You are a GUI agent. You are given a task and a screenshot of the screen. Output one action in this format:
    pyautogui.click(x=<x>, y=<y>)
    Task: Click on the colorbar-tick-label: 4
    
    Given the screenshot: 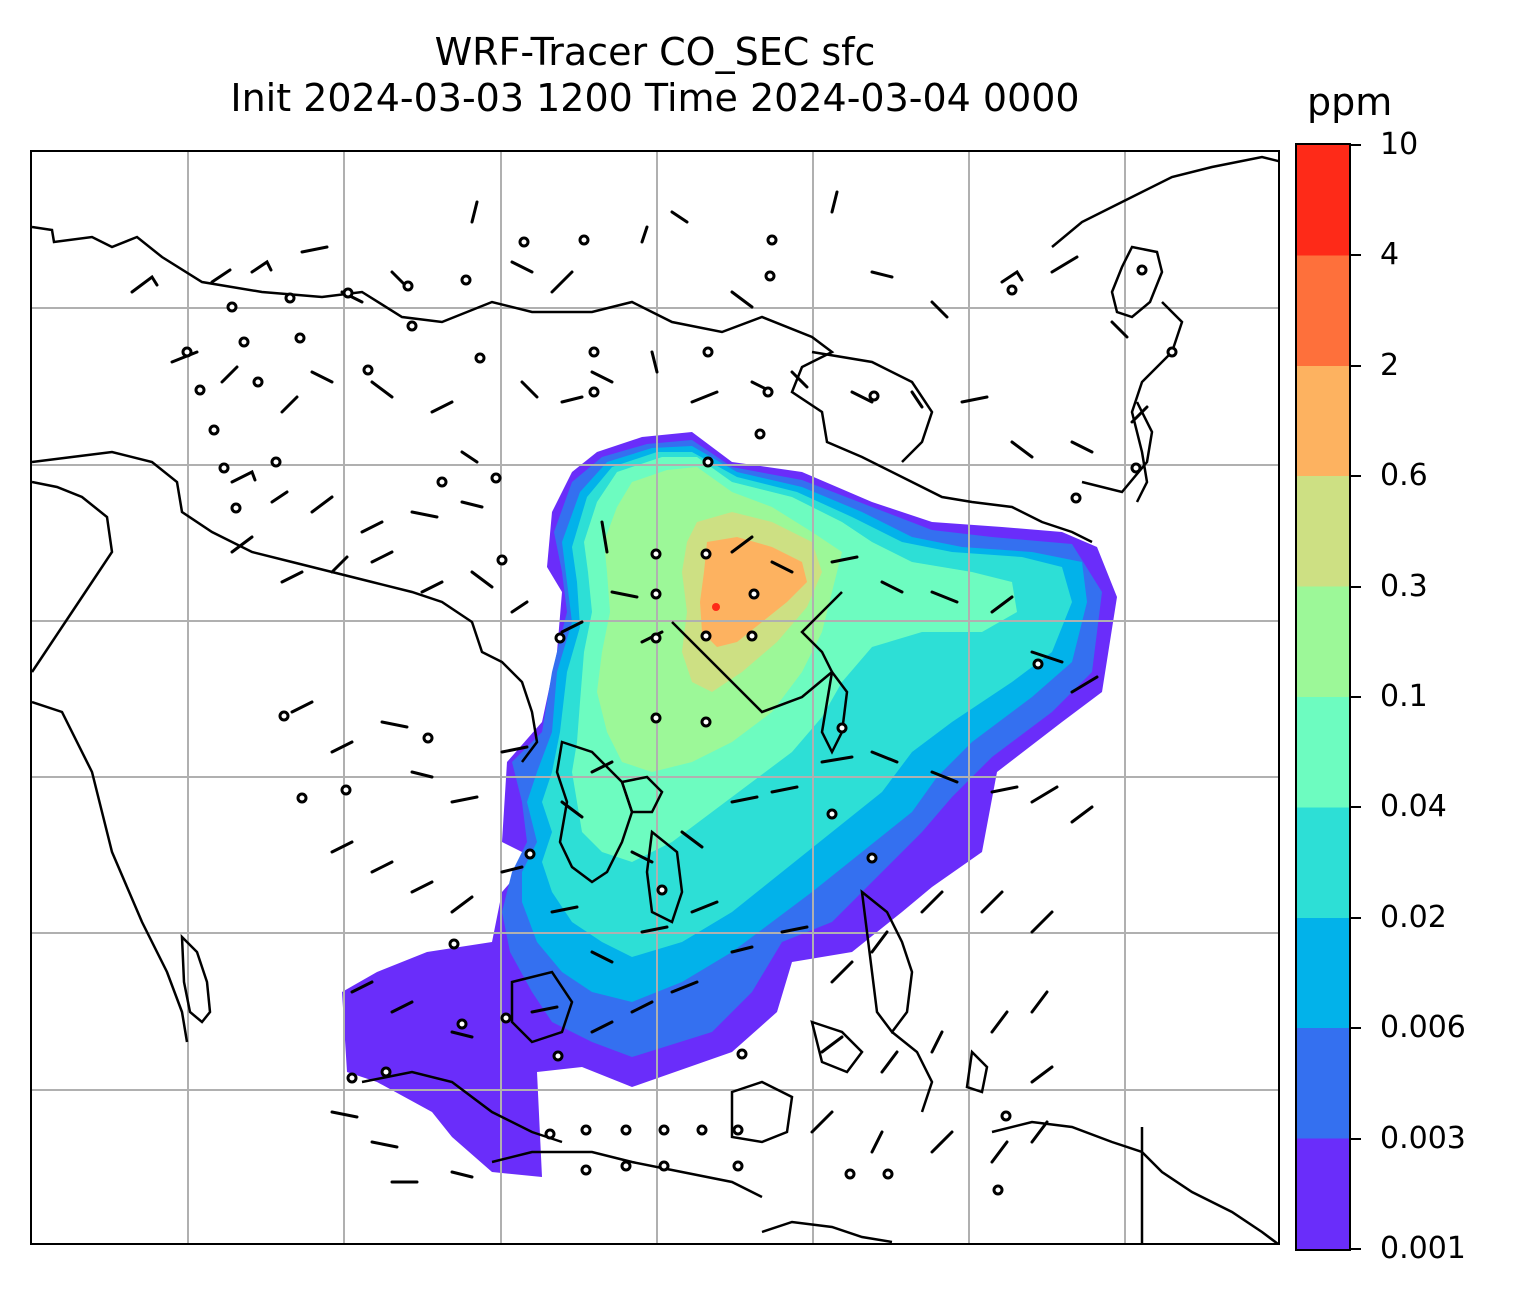 What is the action you would take?
    pyautogui.click(x=1390, y=255)
    